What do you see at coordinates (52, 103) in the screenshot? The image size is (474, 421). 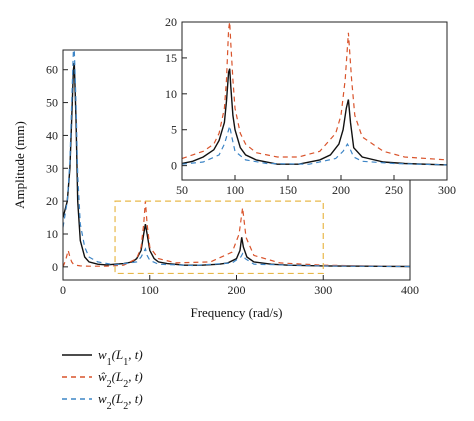 I see `main-ytick-label-5: 50` at bounding box center [52, 103].